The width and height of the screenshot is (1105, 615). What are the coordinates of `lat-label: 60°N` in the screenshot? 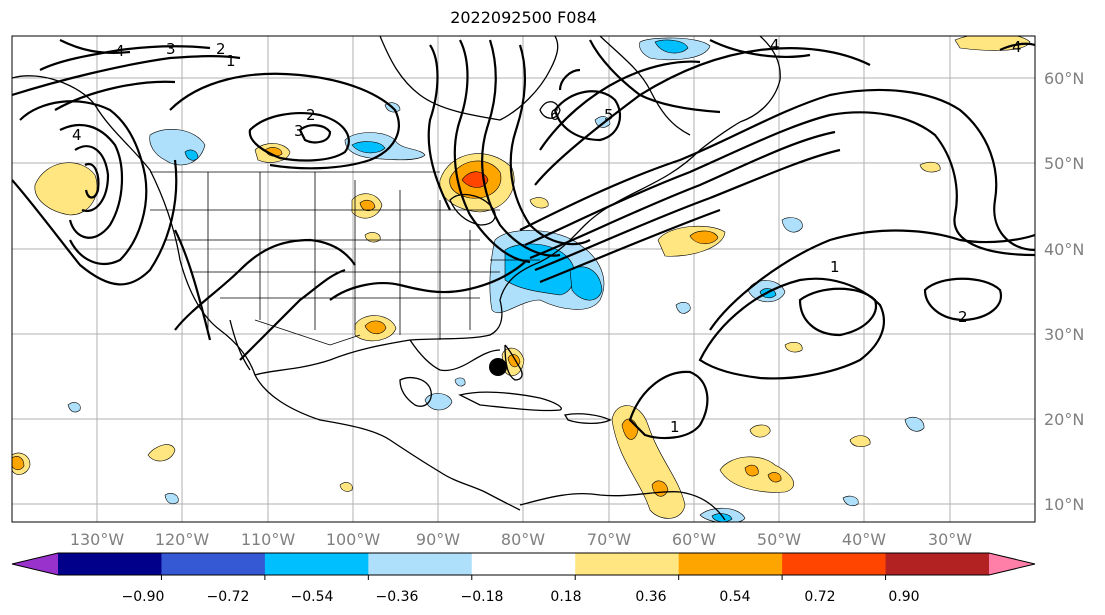 It's located at (1064, 78).